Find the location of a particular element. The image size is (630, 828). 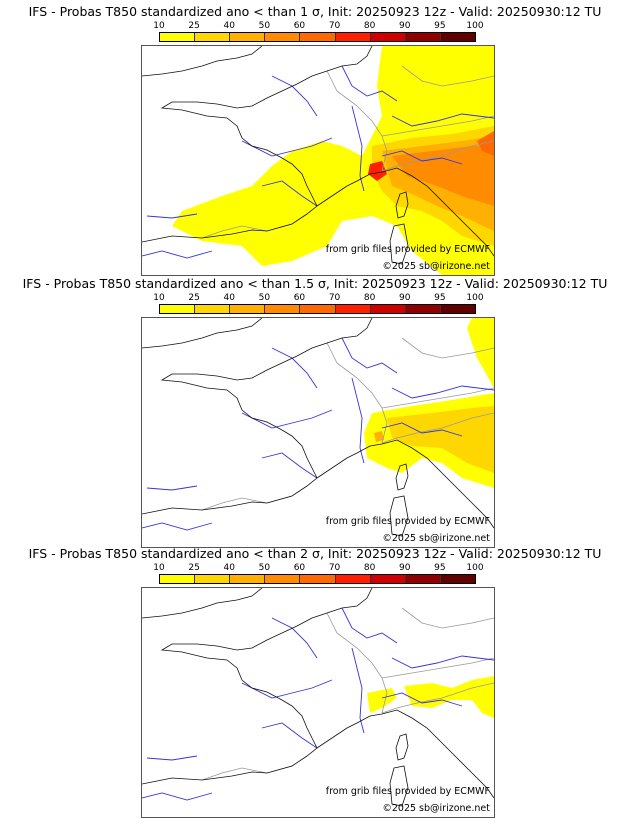

map-layer is located at coordinates (318, 427).